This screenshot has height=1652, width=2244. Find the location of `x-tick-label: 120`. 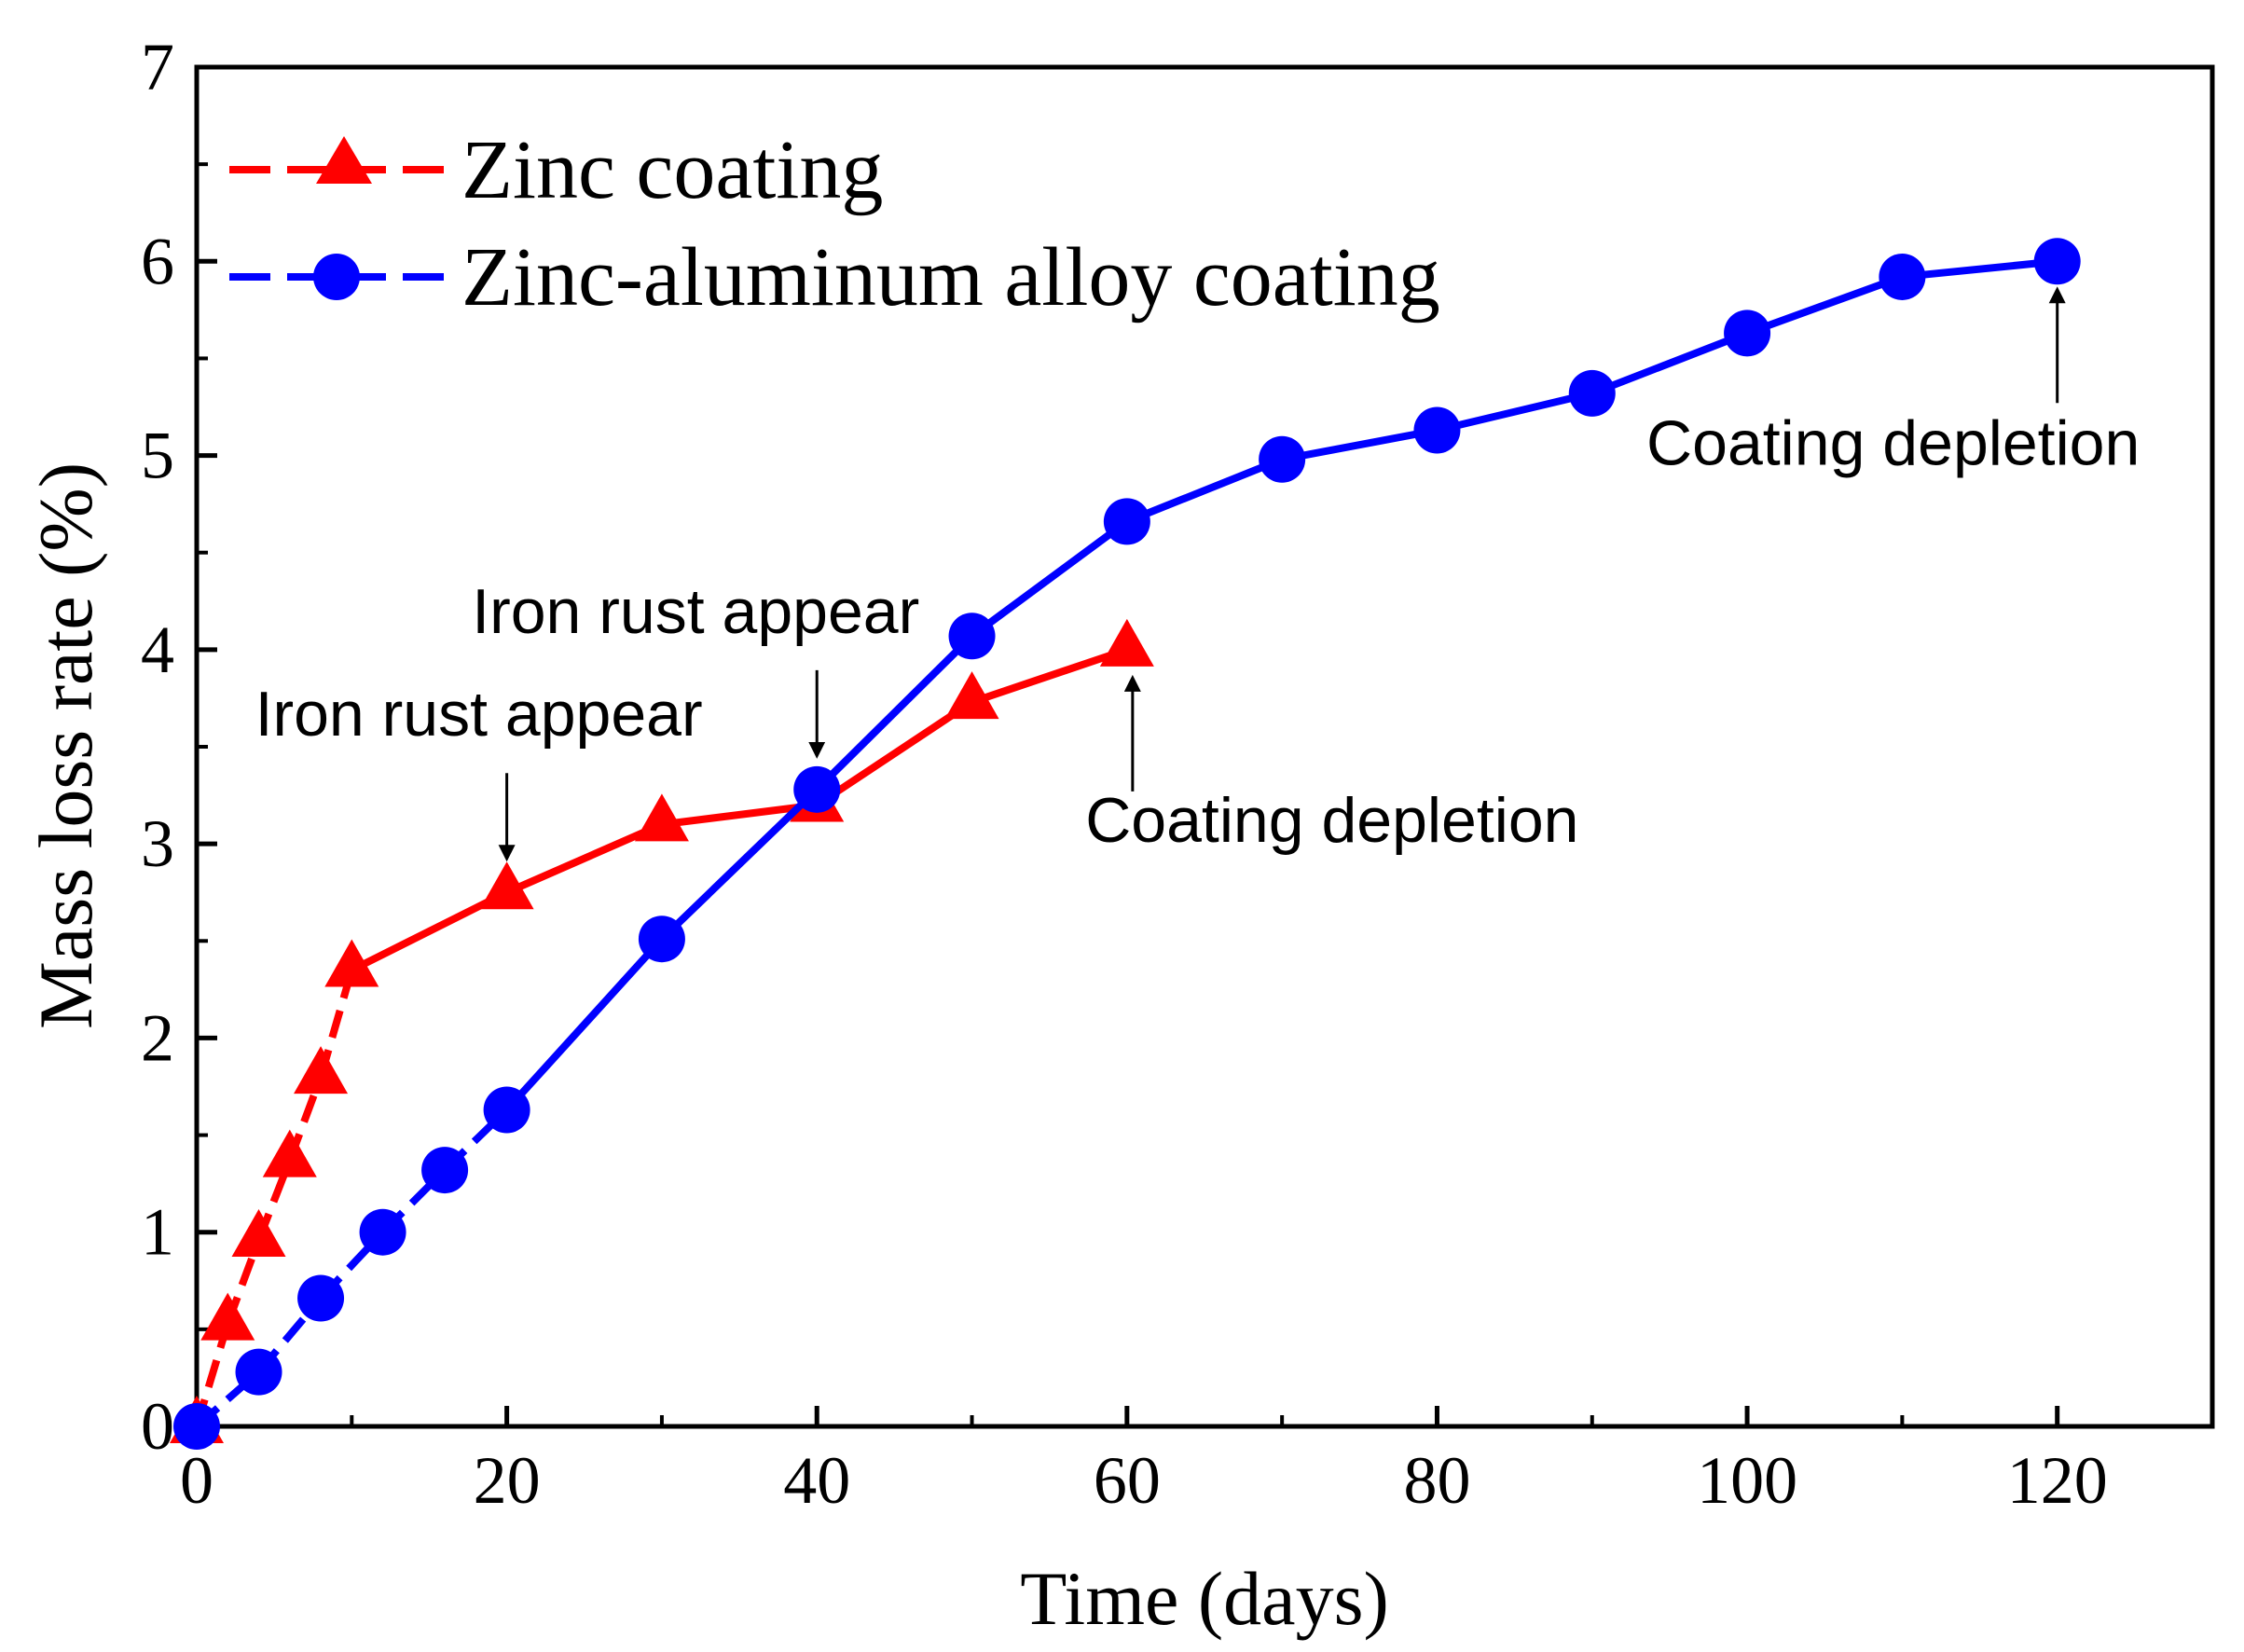

x-tick-label: 120 is located at coordinates (2057, 1480).